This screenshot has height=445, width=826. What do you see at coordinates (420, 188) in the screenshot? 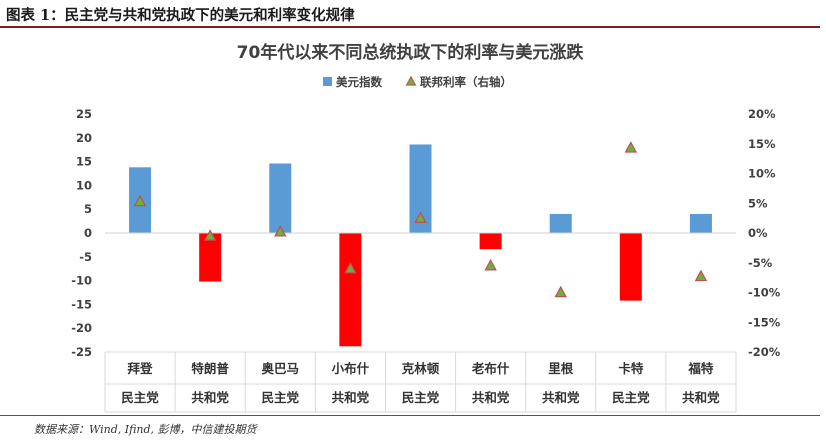
I see `bar-克林顿` at bounding box center [420, 188].